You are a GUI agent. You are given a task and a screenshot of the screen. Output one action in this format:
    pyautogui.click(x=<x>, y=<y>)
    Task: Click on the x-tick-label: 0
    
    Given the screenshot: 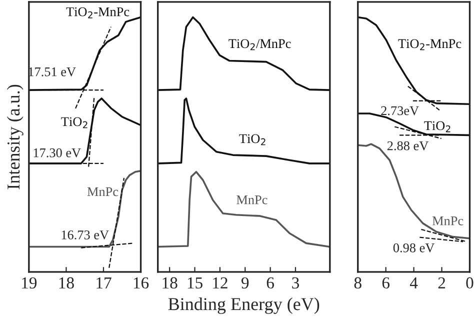 What is the action you would take?
    pyautogui.click(x=470, y=283)
    